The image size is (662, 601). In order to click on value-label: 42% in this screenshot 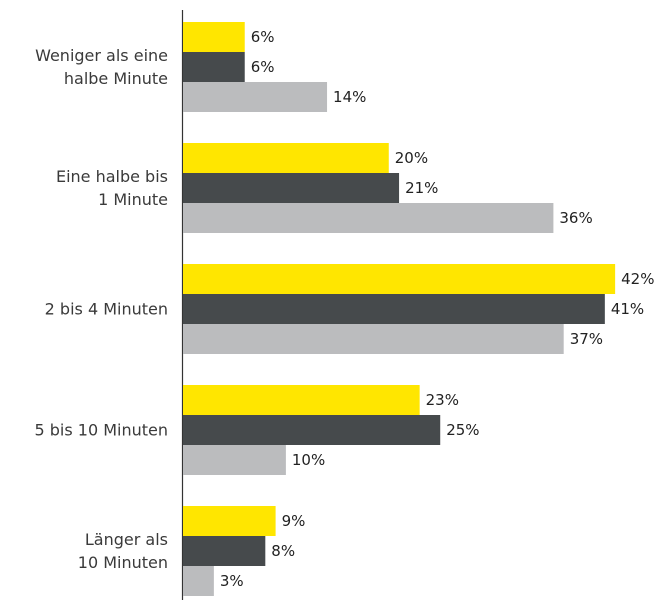, I will do `click(638, 279)`.